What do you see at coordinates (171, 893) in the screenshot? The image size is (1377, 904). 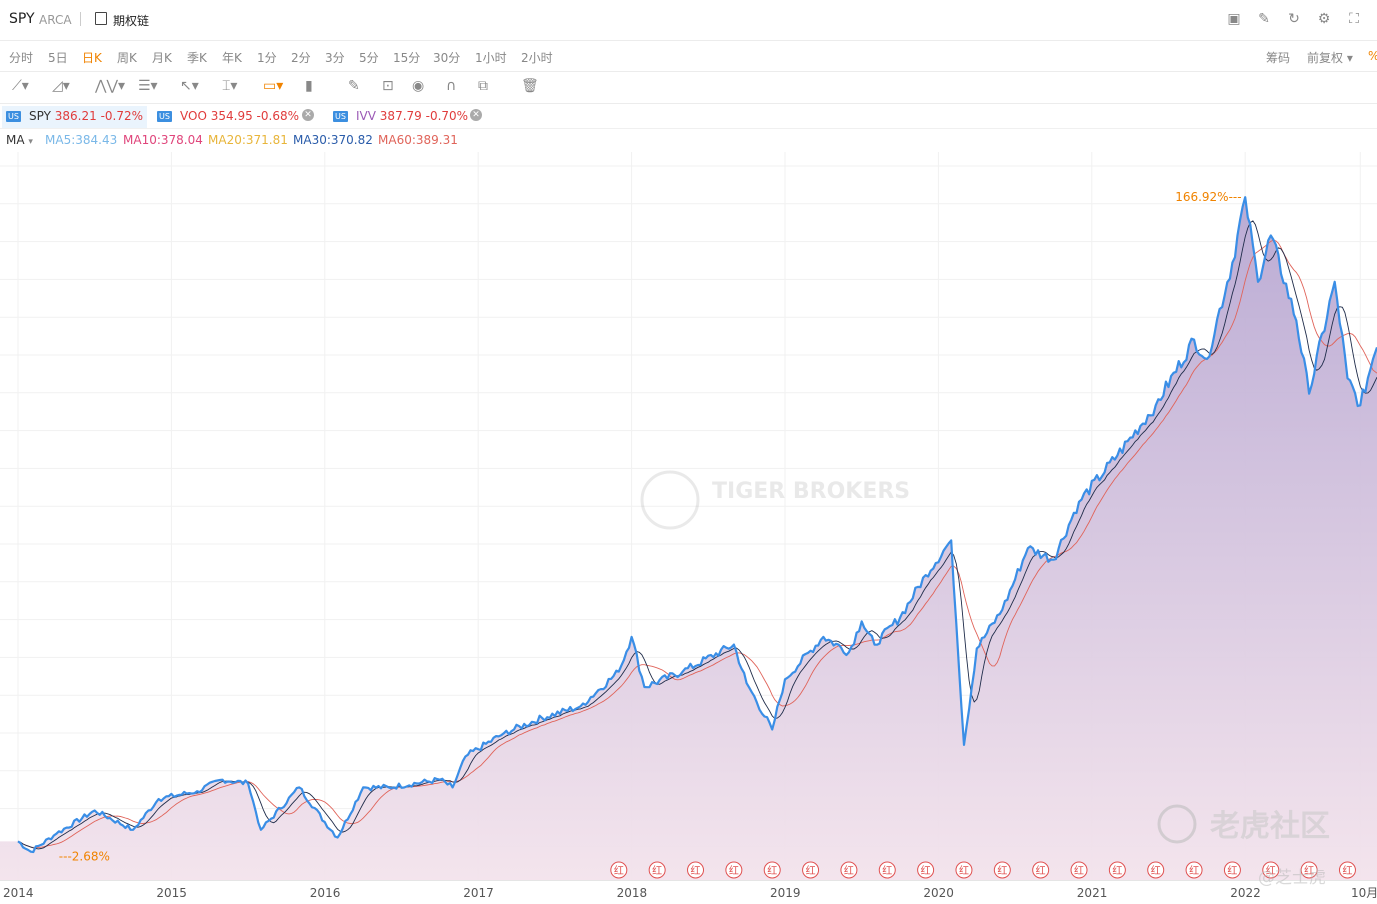 I see `x-tick-label: 2015` at bounding box center [171, 893].